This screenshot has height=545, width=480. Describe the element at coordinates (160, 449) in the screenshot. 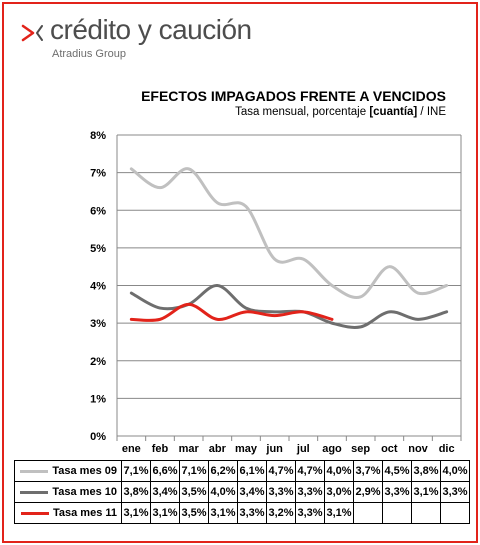

I see `x-tick-label: feb` at that location.